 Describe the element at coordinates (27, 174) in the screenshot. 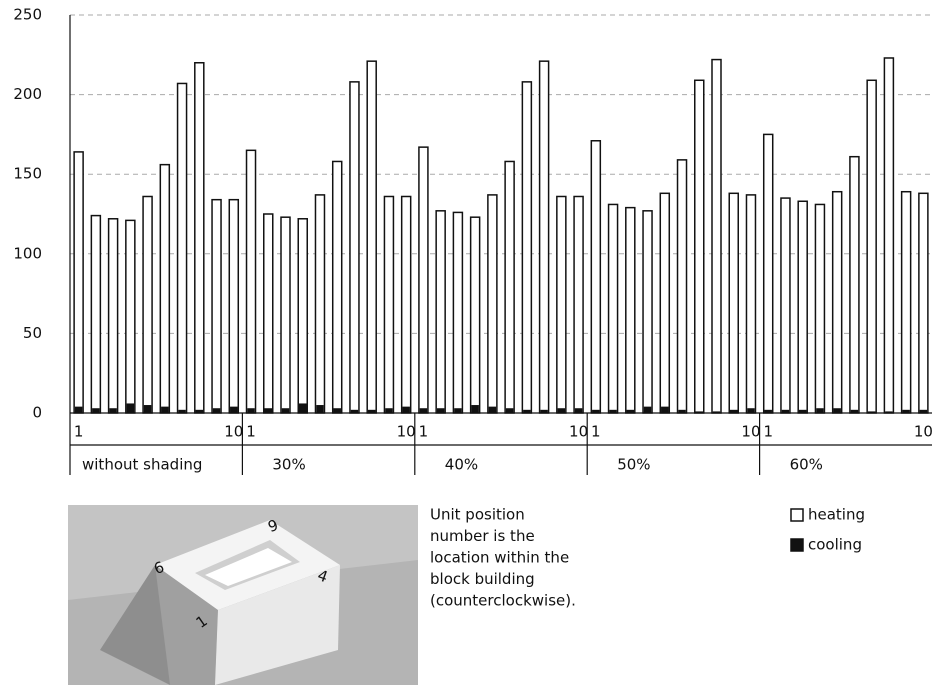

I see `y-tick-label: 150` at that location.